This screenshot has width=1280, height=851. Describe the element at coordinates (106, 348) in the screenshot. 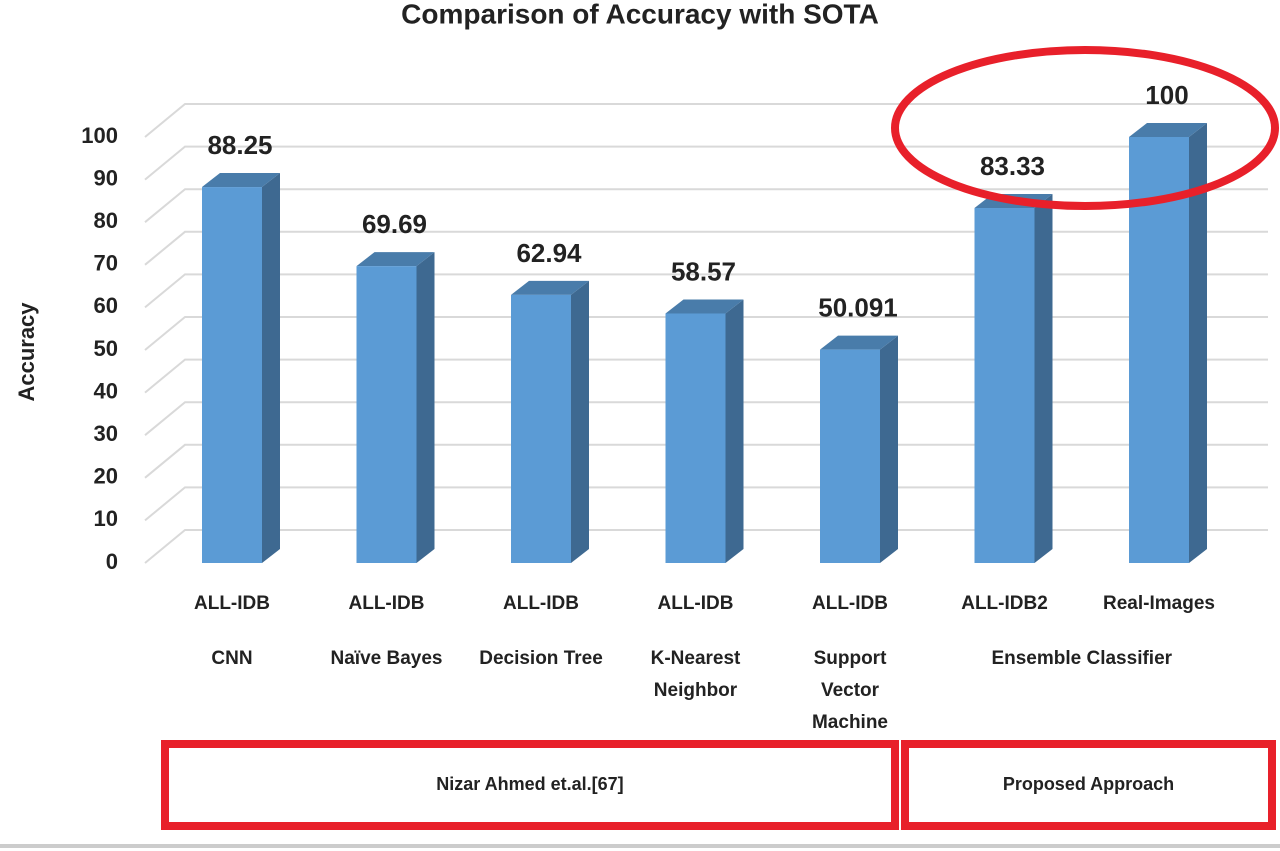

I see `y-tick-label: 50` at that location.